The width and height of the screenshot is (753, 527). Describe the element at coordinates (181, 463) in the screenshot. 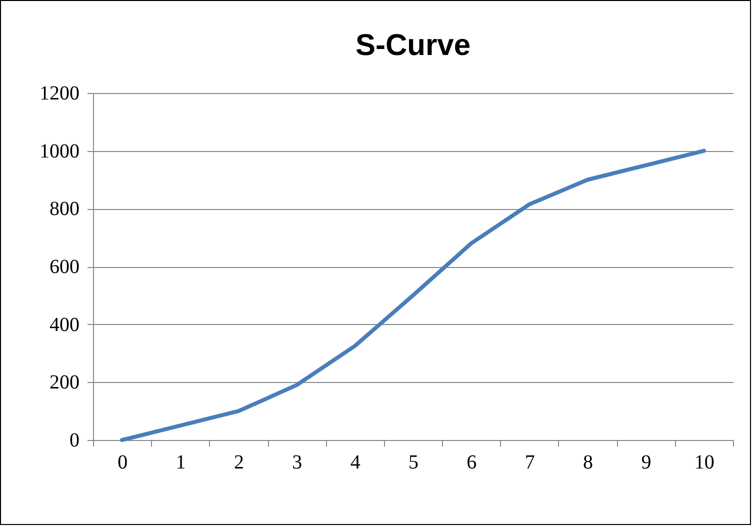

I see `x-tick-label: 1` at that location.